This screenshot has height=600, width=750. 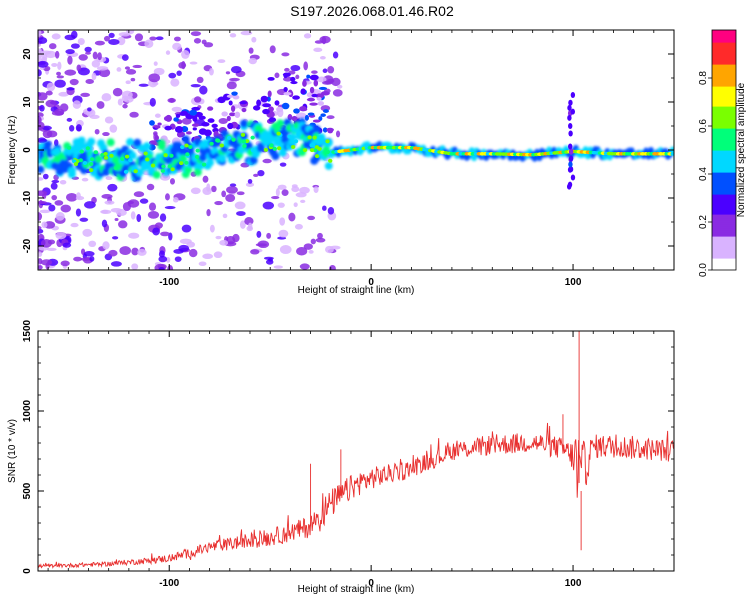 I want to click on colorbar-label: Normalized spectral amplitude, so click(x=741, y=149).